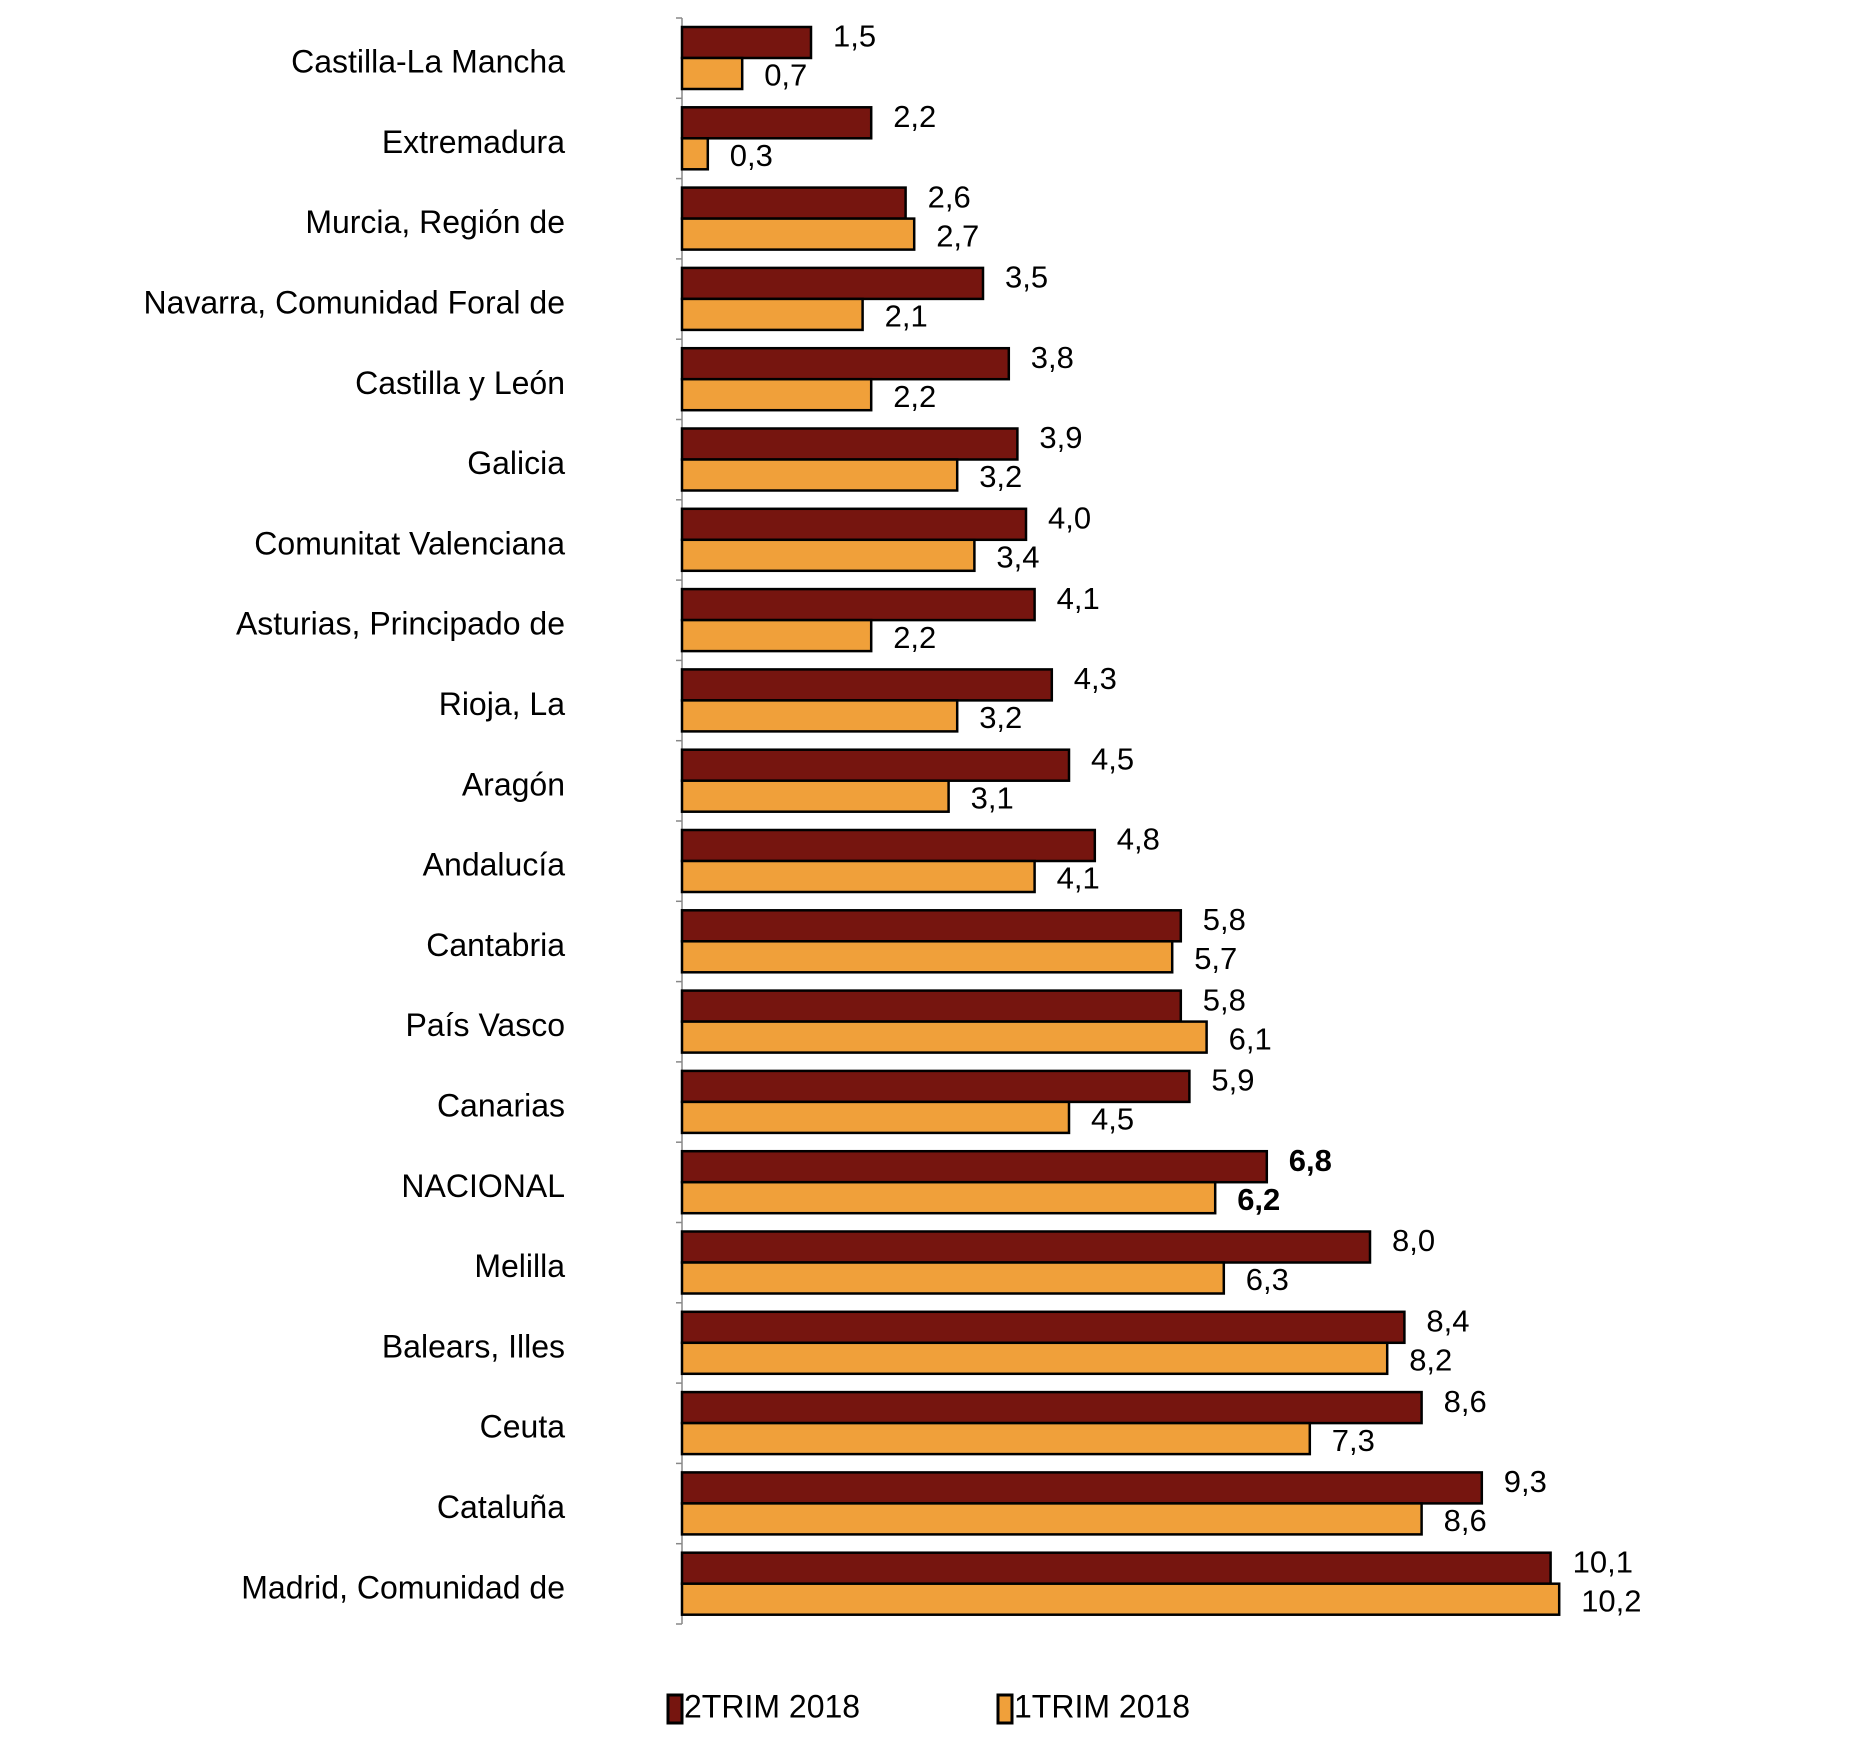  What do you see at coordinates (772, 1706) in the screenshot?
I see `legend-label: 2TRIM 2018` at bounding box center [772, 1706].